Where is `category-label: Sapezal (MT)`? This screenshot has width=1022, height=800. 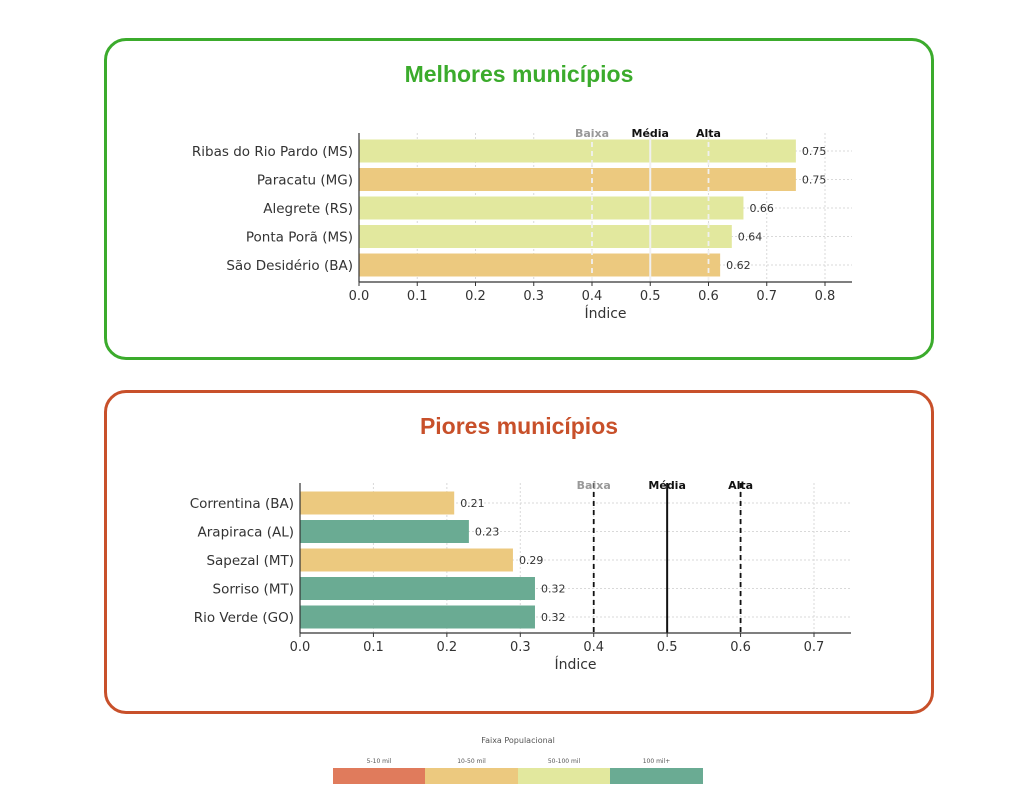 category-label: Sapezal (MT) is located at coordinates (250, 561).